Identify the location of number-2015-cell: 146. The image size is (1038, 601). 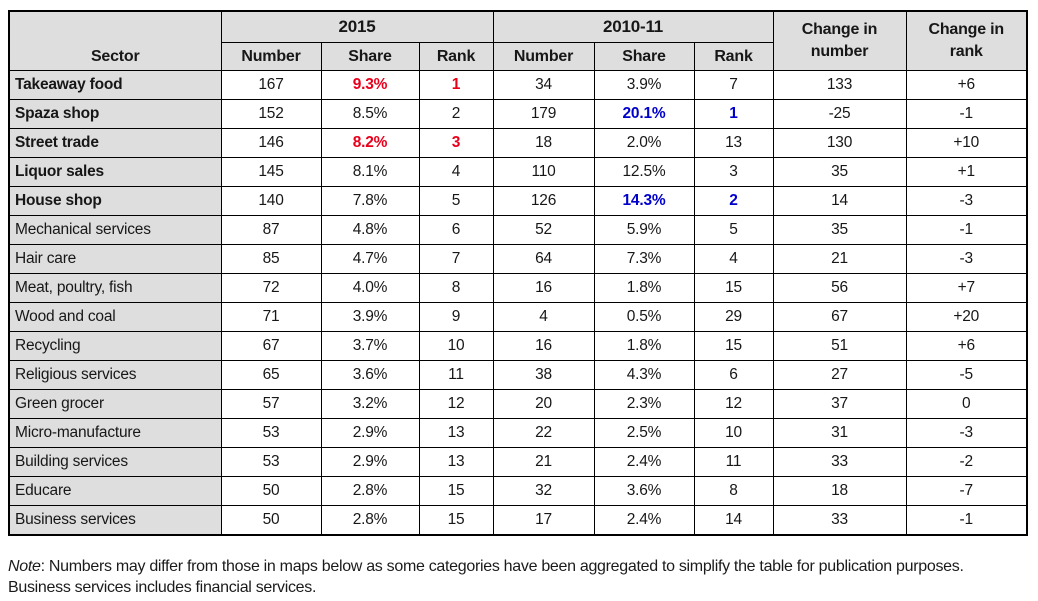
(271, 143).